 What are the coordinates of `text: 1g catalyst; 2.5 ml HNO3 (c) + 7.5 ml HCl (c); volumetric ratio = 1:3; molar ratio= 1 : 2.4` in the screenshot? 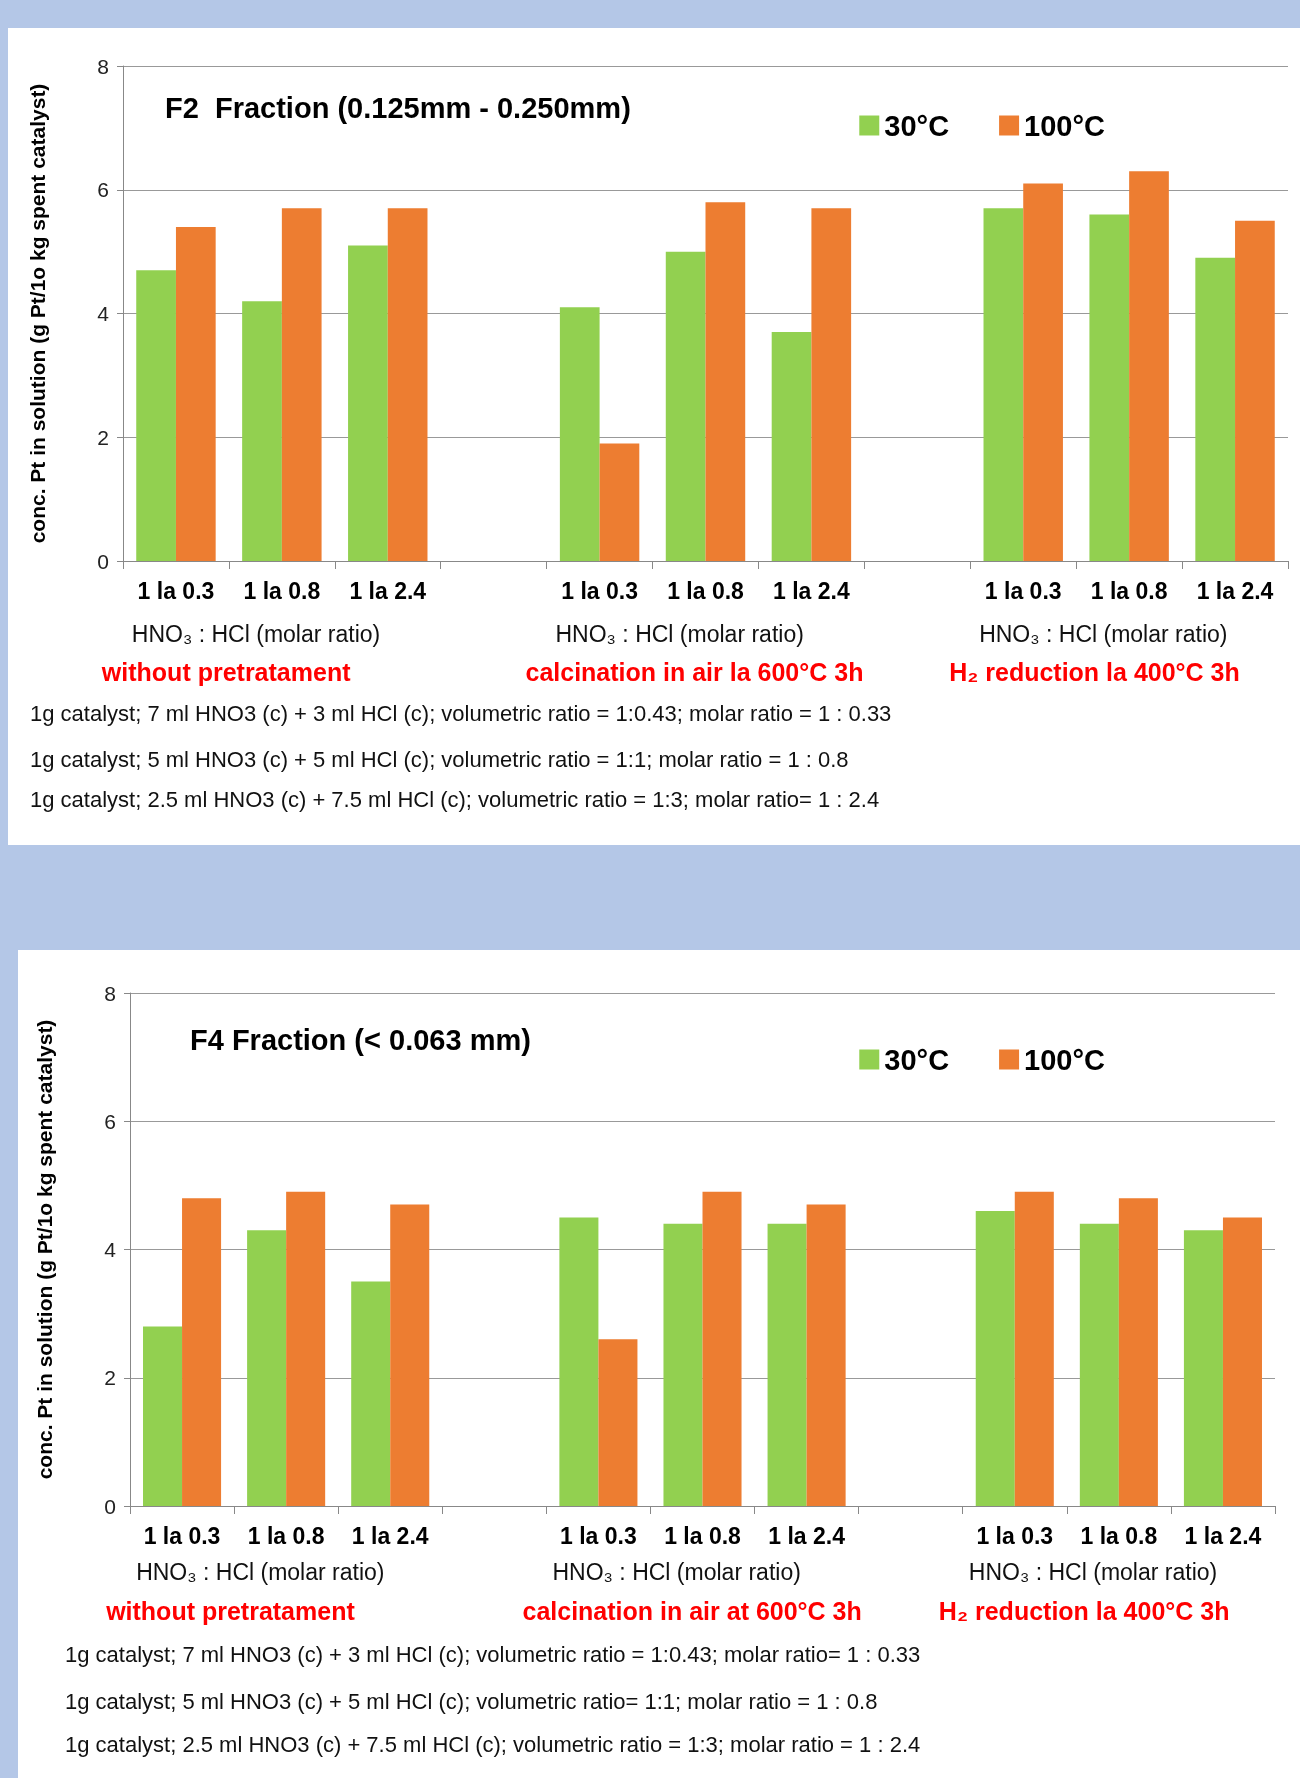 It's located at (455, 799).